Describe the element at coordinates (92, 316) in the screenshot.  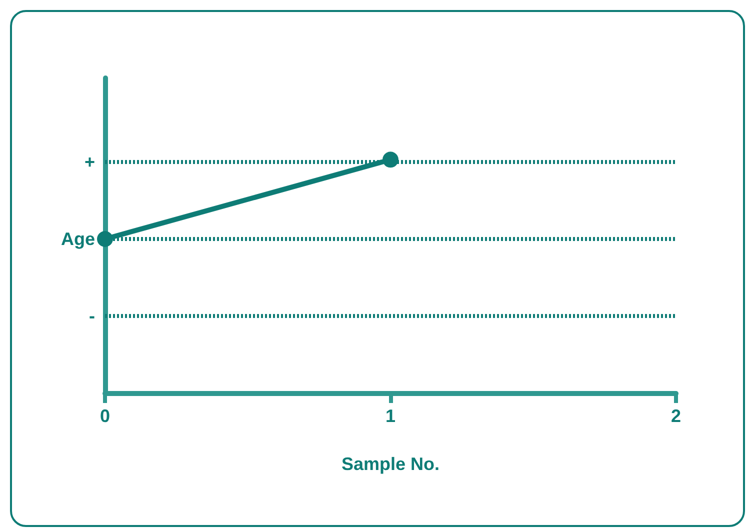
I see `ref-line-label: -` at that location.